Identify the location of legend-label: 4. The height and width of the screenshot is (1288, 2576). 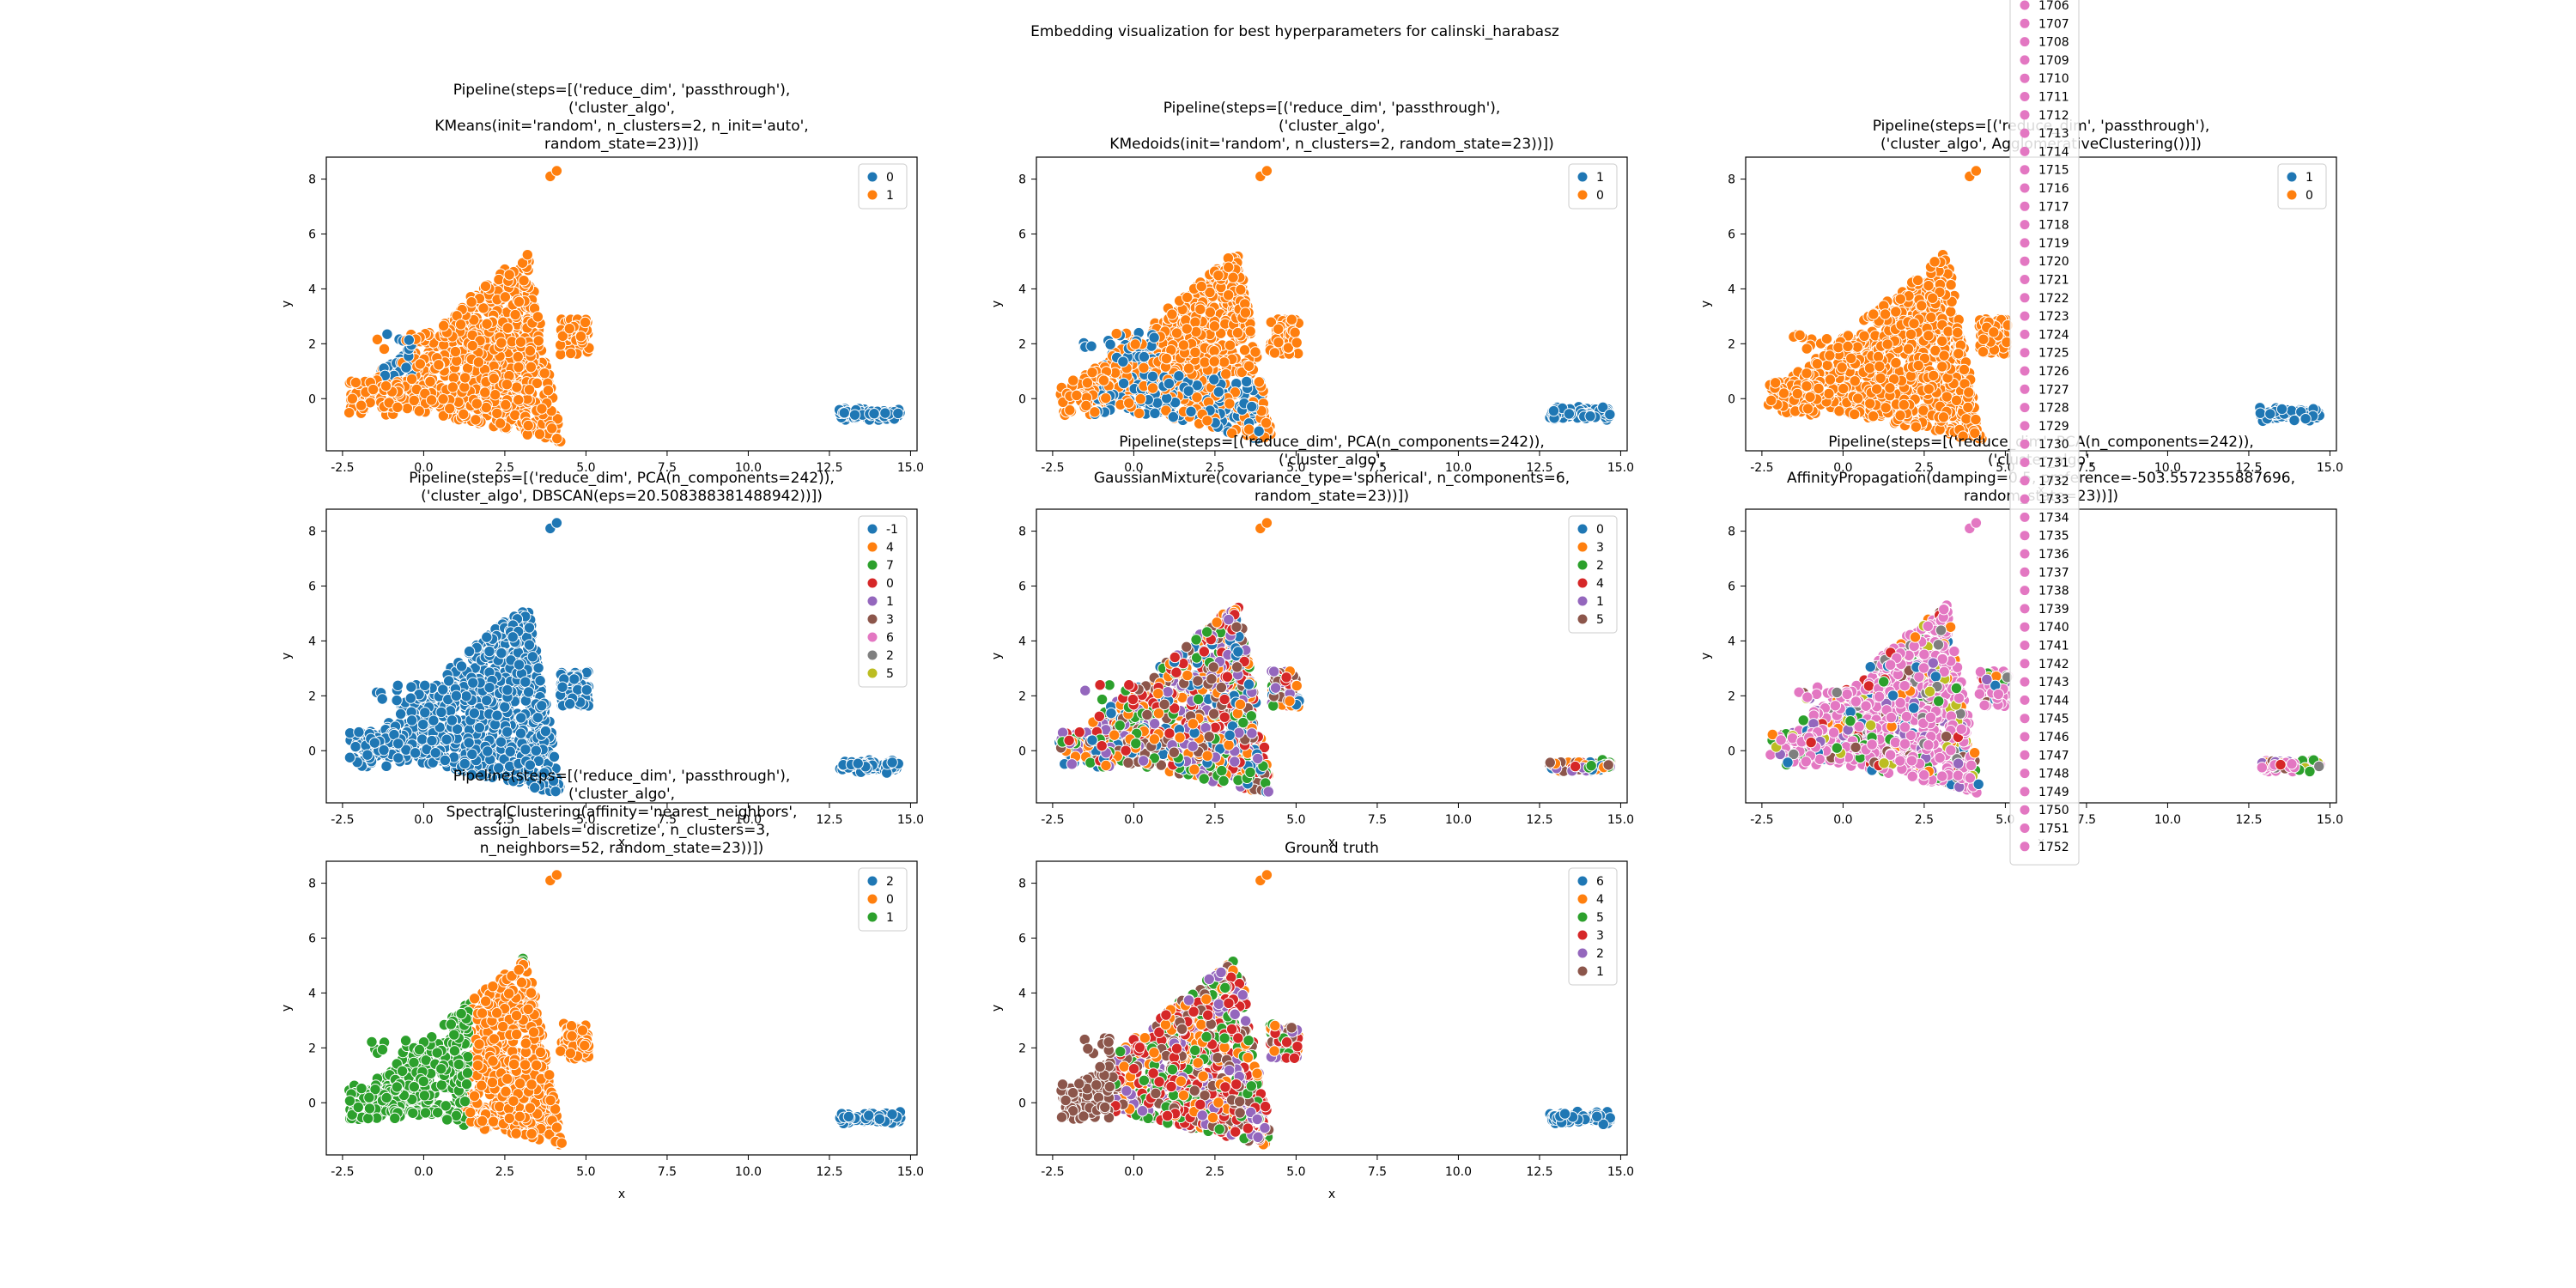
(890, 548).